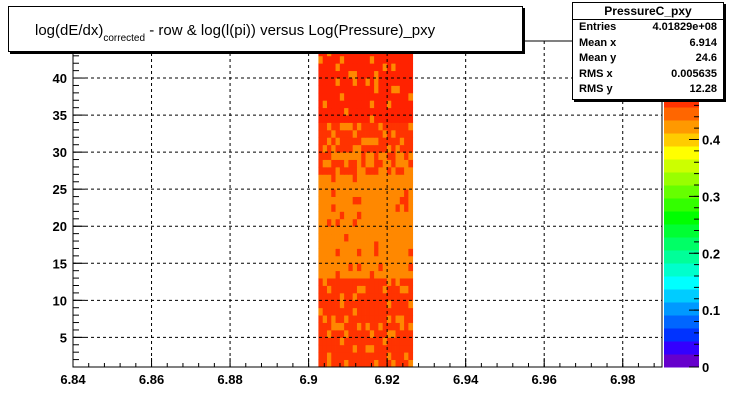  I want to click on stats-value: 4.01829e+08, so click(684, 27).